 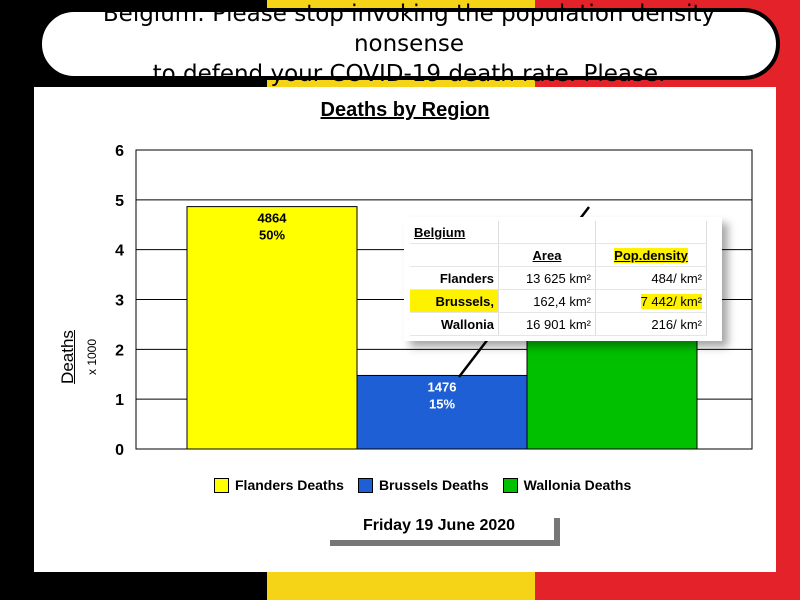 I want to click on legend-label-brussels: Brussels Deaths, so click(x=433, y=485).